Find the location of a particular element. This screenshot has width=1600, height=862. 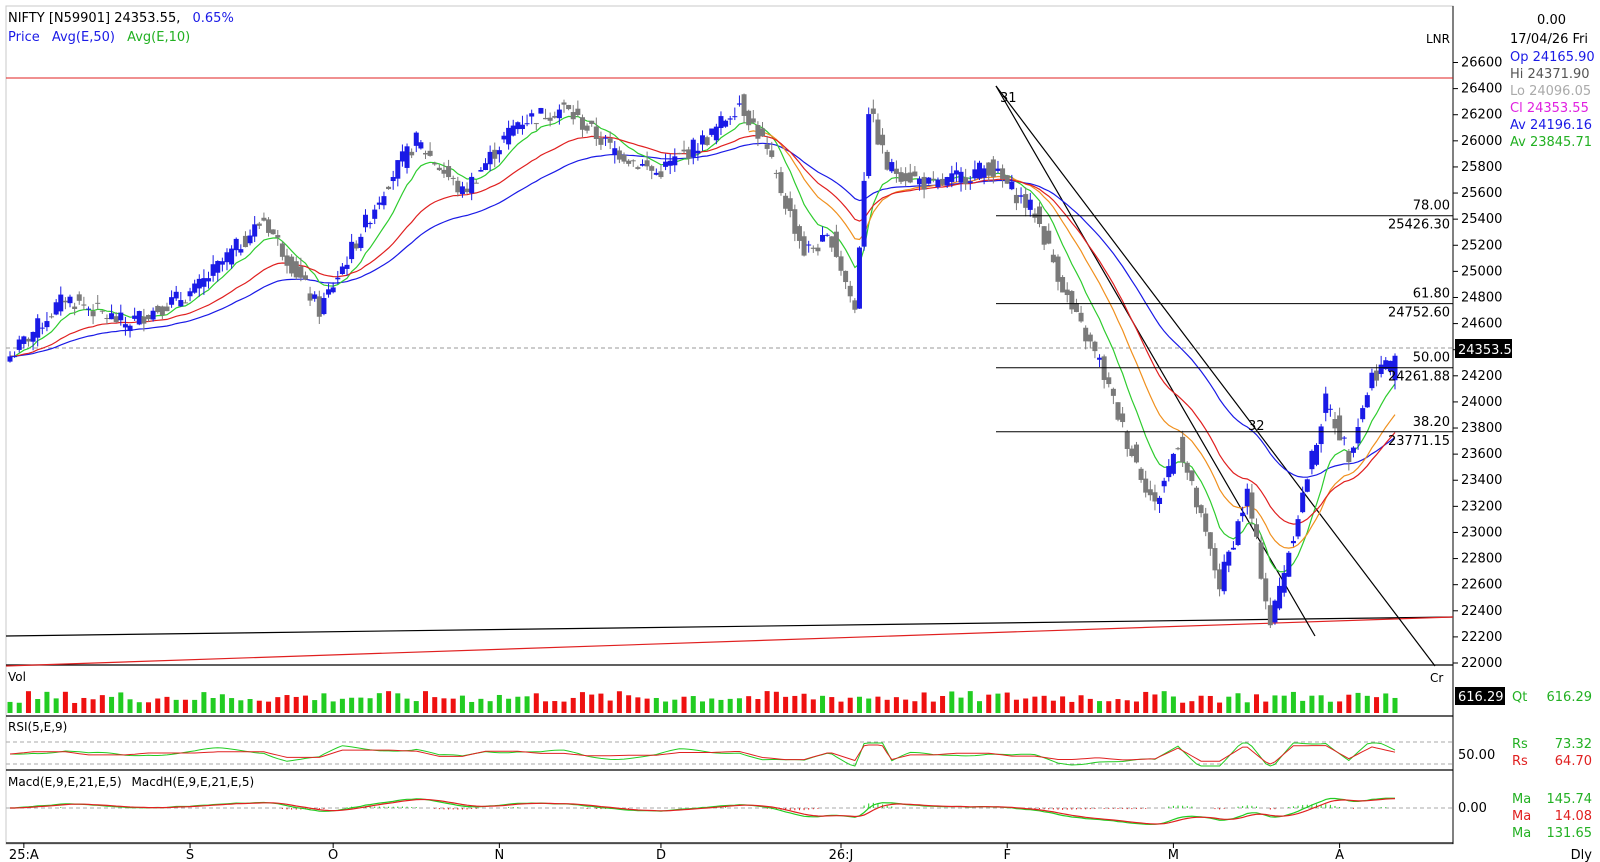

rsi-rs2-label: Rs is located at coordinates (1520, 761).